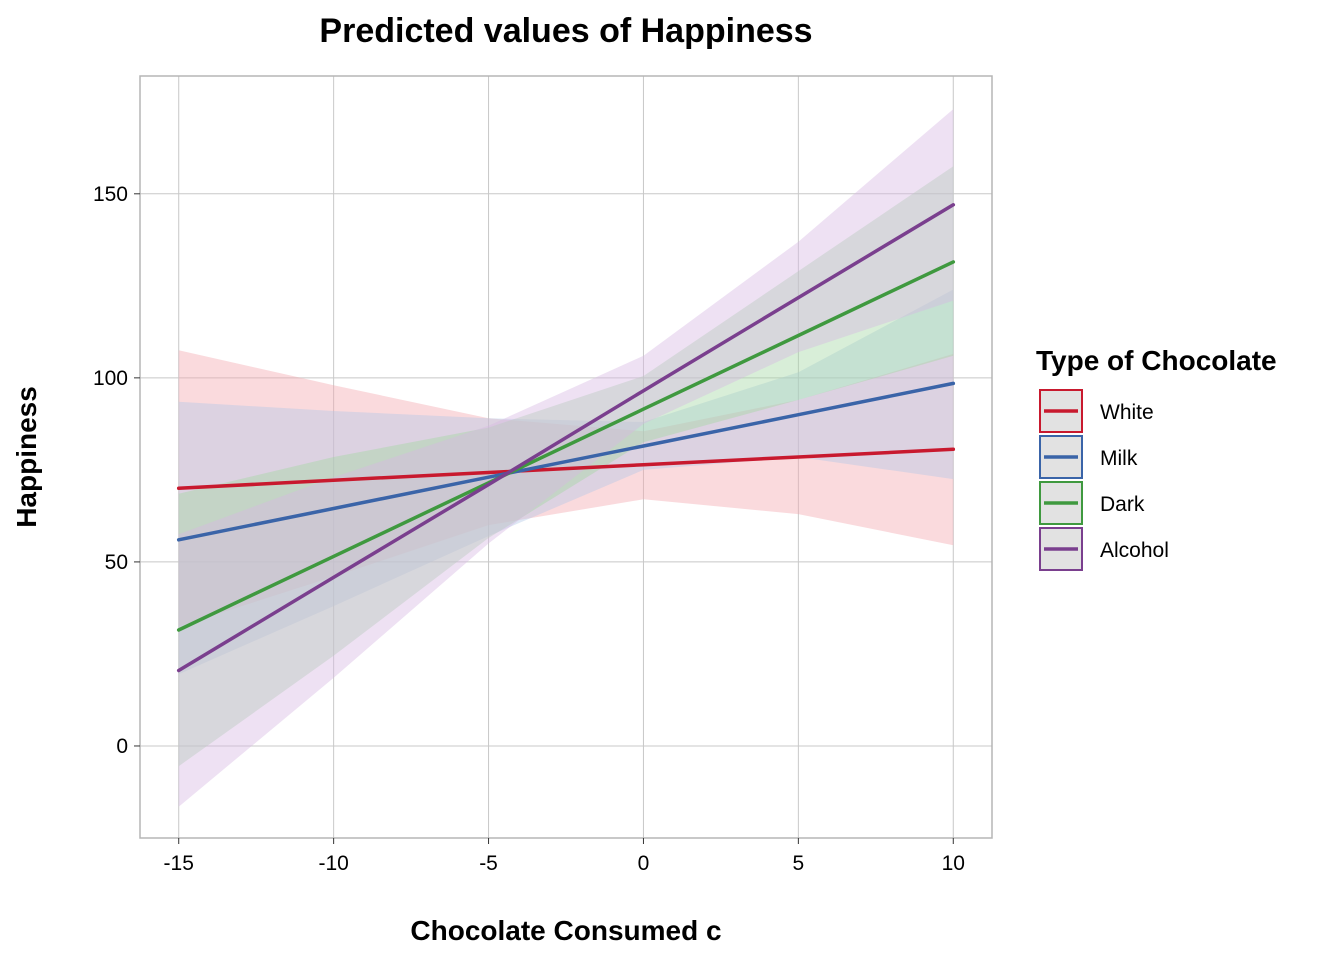 This screenshot has width=1344, height=960. I want to click on x-tick-label-2: -5, so click(488, 863).